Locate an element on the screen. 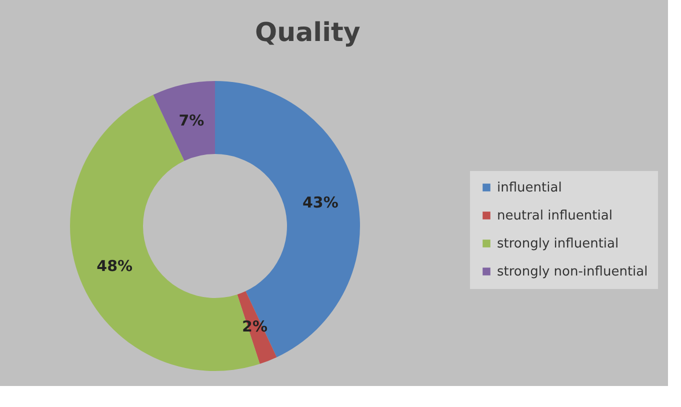 The width and height of the screenshot is (681, 407). chart-title: Quality is located at coordinates (307, 33).